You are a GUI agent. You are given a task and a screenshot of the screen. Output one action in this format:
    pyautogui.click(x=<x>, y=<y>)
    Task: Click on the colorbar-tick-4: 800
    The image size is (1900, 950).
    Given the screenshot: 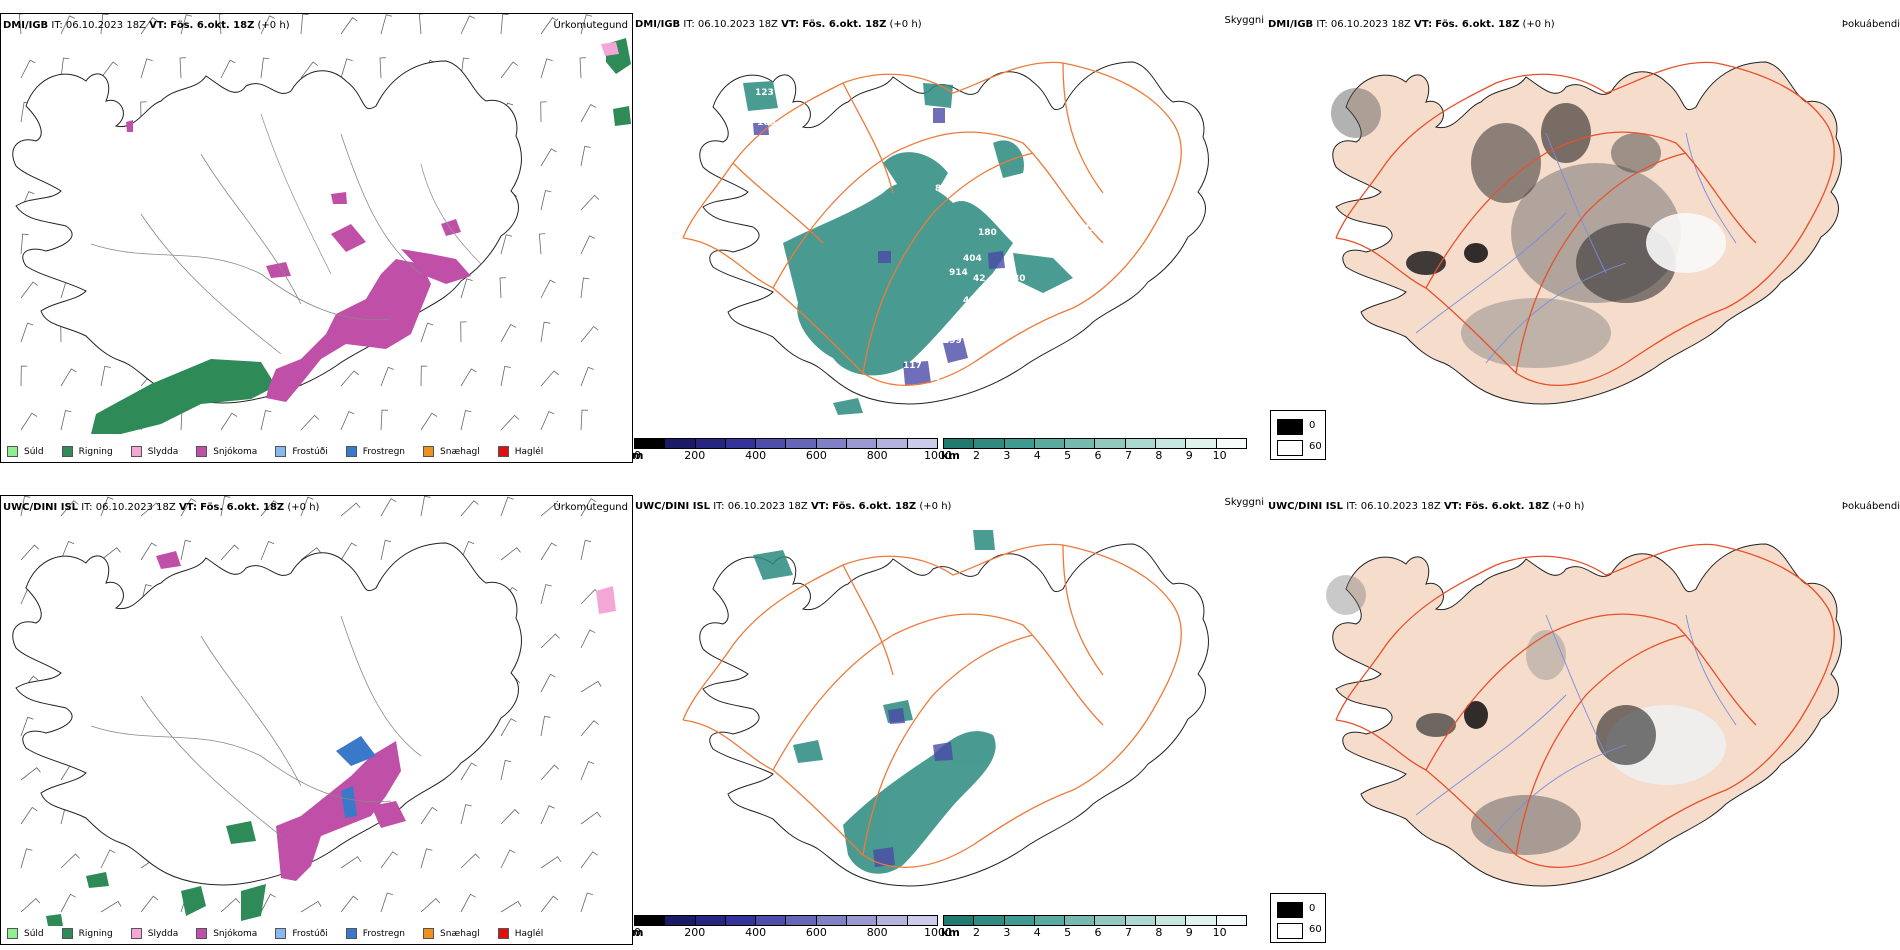 What is the action you would take?
    pyautogui.click(x=877, y=455)
    